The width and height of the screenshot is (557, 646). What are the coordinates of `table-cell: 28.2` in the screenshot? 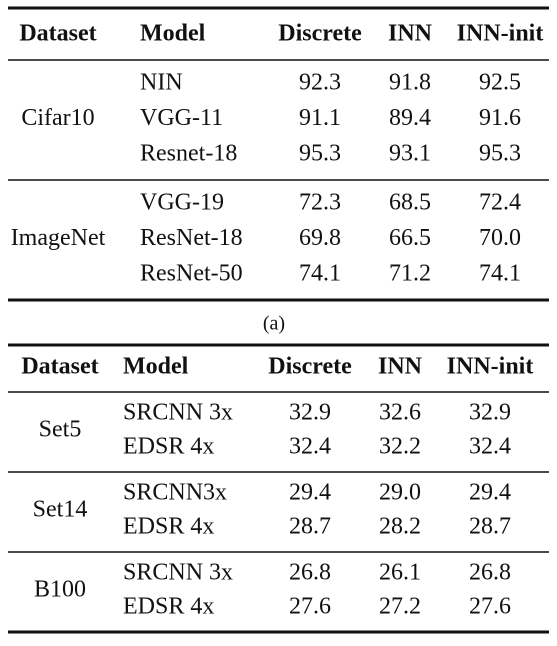 It's located at (400, 527).